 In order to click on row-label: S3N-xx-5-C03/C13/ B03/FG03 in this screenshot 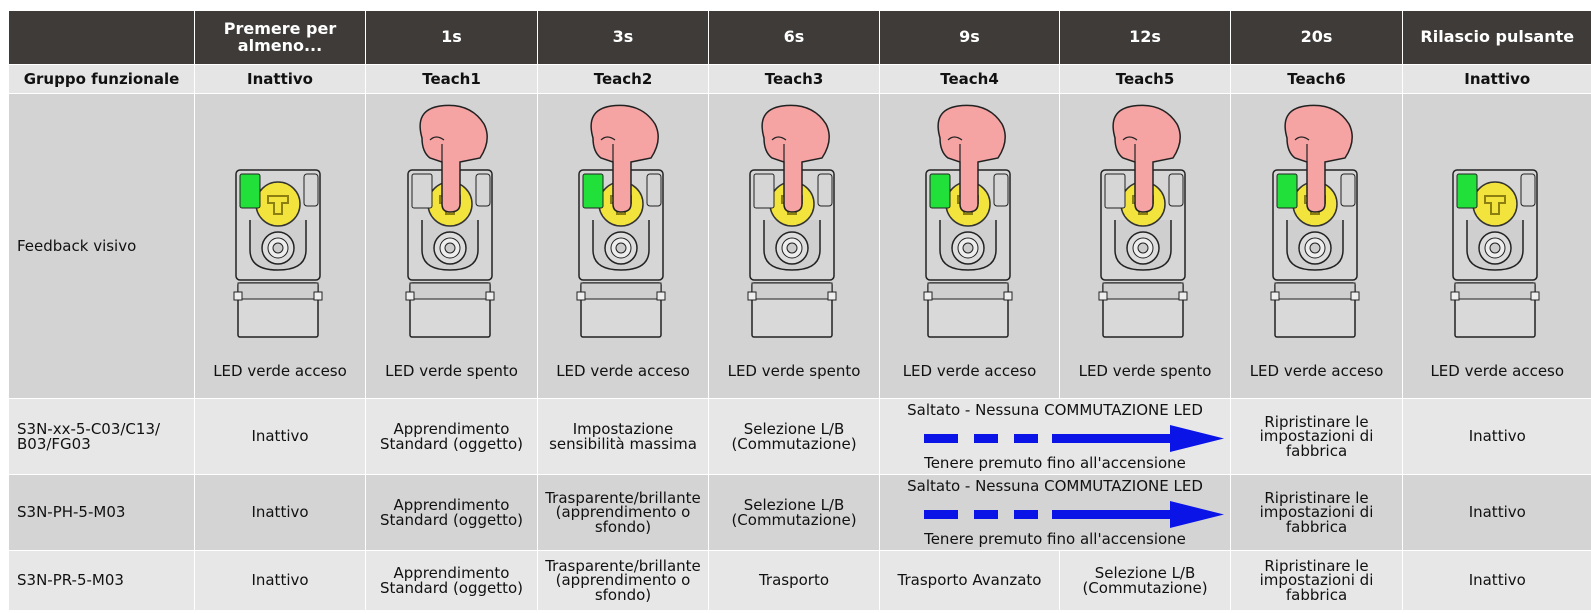, I will do `click(101, 436)`.